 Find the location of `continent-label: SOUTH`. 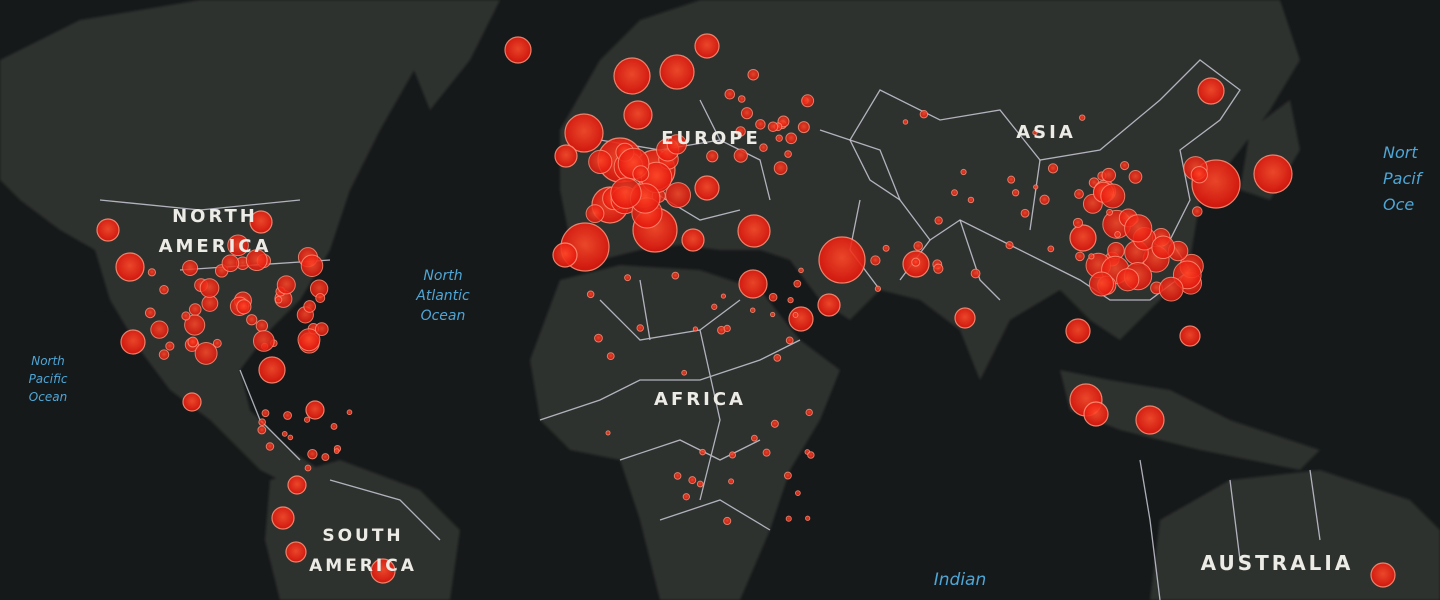

continent-label: SOUTH is located at coordinates (362, 536).